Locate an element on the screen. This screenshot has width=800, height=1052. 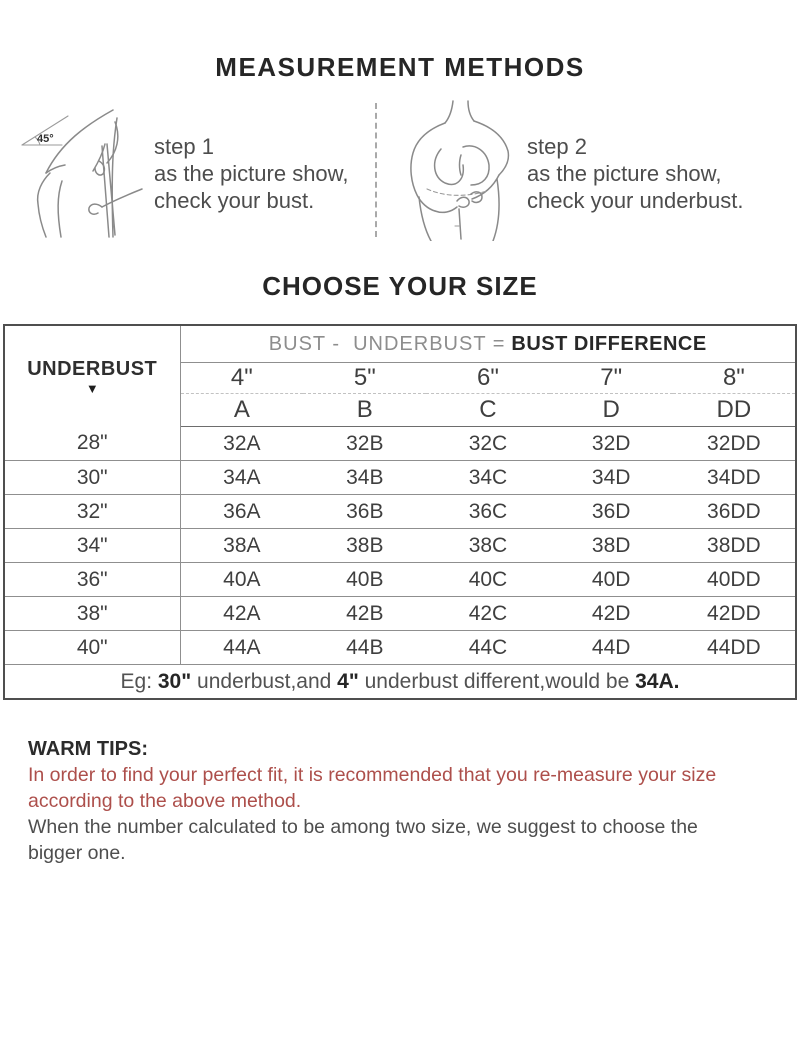
example-mid1: underbust,and is located at coordinates (264, 681).